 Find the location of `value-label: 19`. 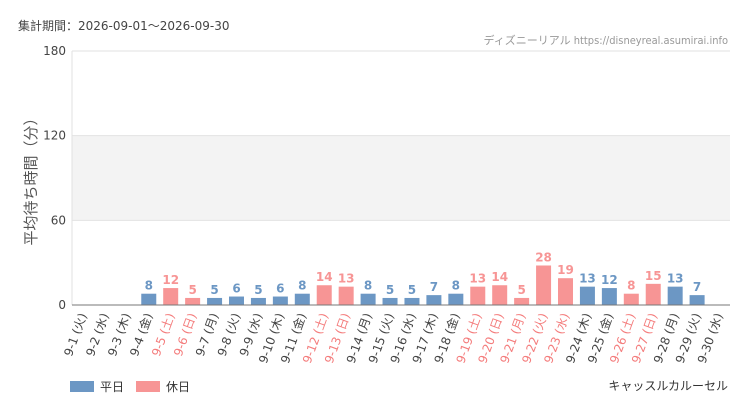

value-label: 19 is located at coordinates (565, 270).